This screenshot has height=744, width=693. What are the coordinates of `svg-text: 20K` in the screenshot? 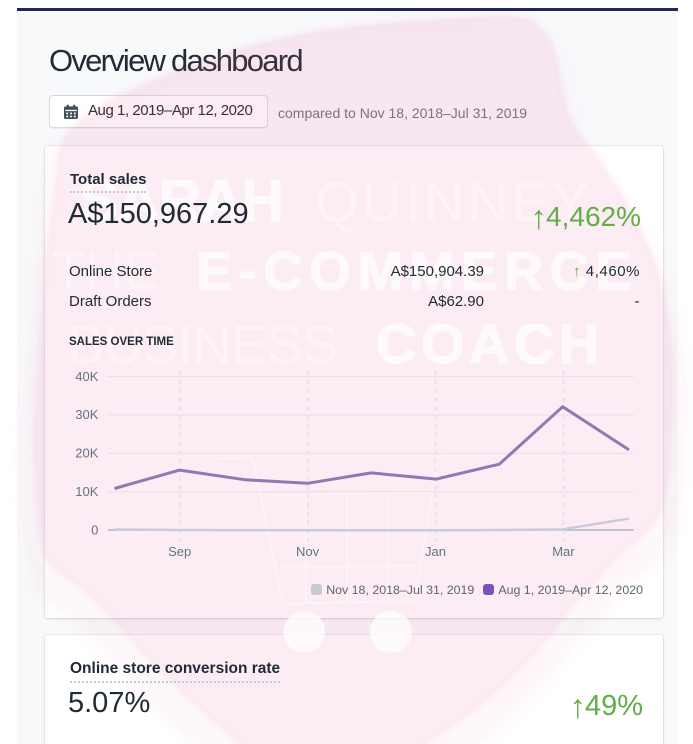 It's located at (86, 453).